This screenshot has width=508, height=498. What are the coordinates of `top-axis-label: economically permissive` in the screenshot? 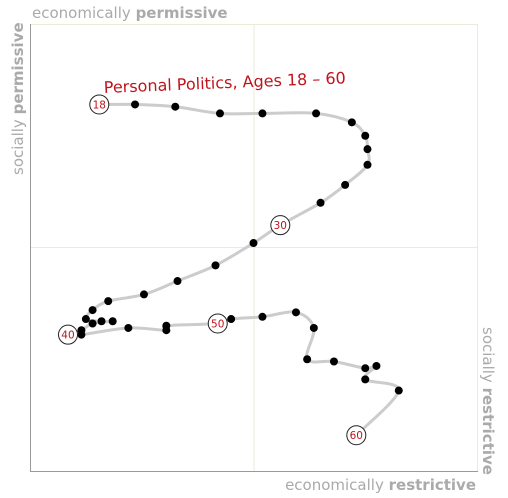 It's located at (130, 13).